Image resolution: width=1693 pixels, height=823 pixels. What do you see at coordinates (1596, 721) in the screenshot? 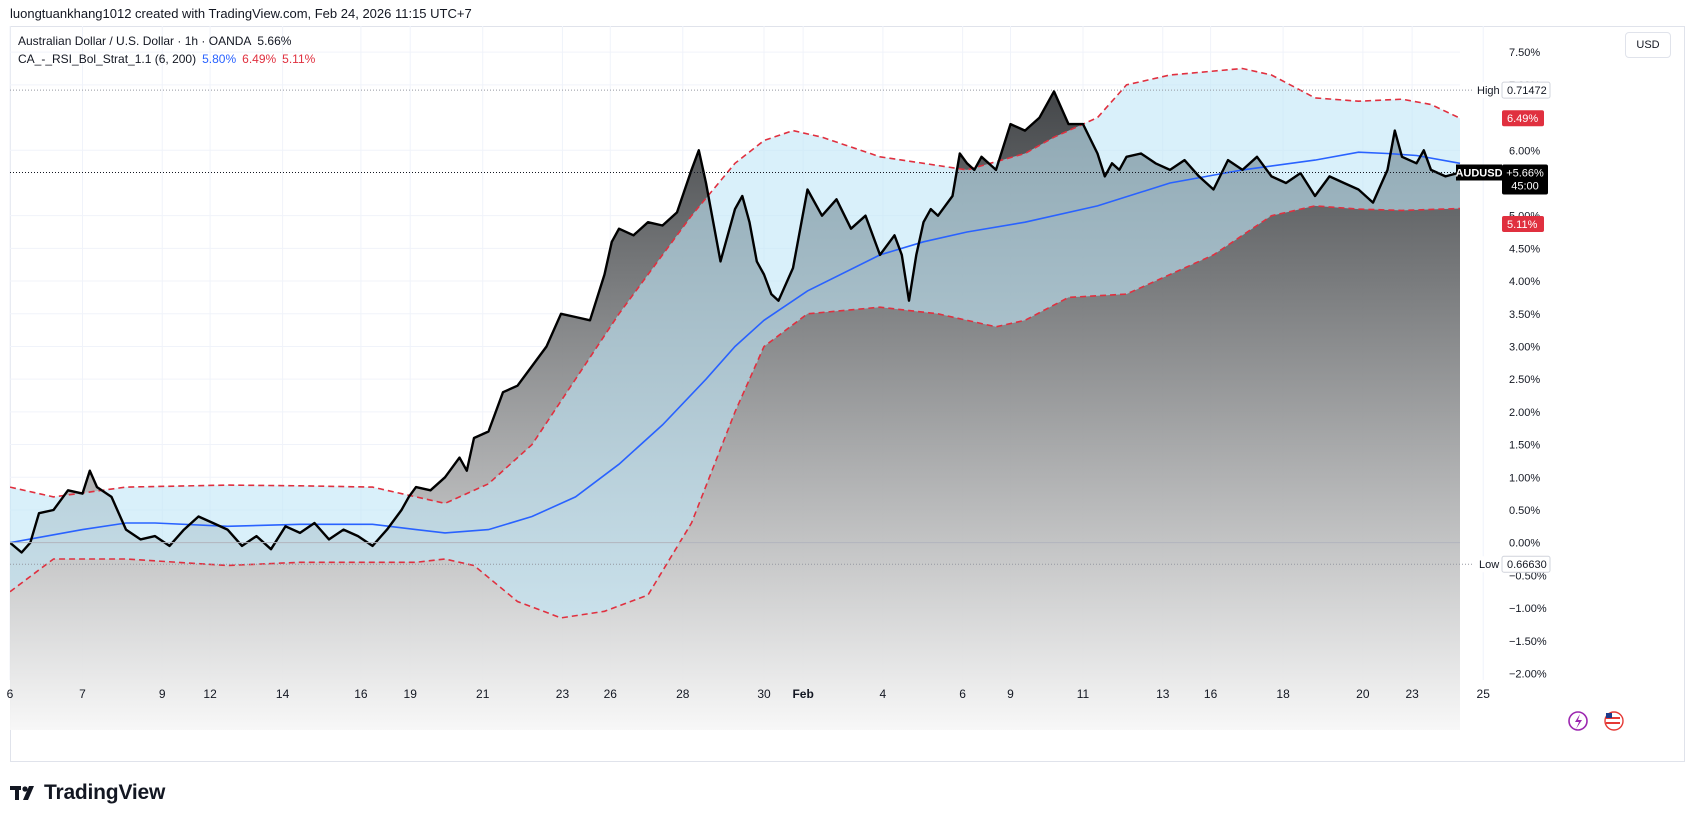
I see `corner-icons` at bounding box center [1596, 721].